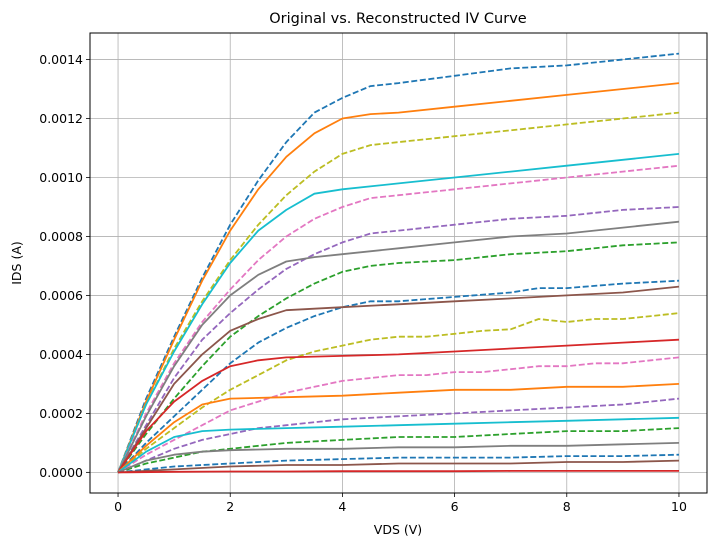 This screenshot has height=547, width=717. I want to click on x-tick-label: 10, so click(679, 506).